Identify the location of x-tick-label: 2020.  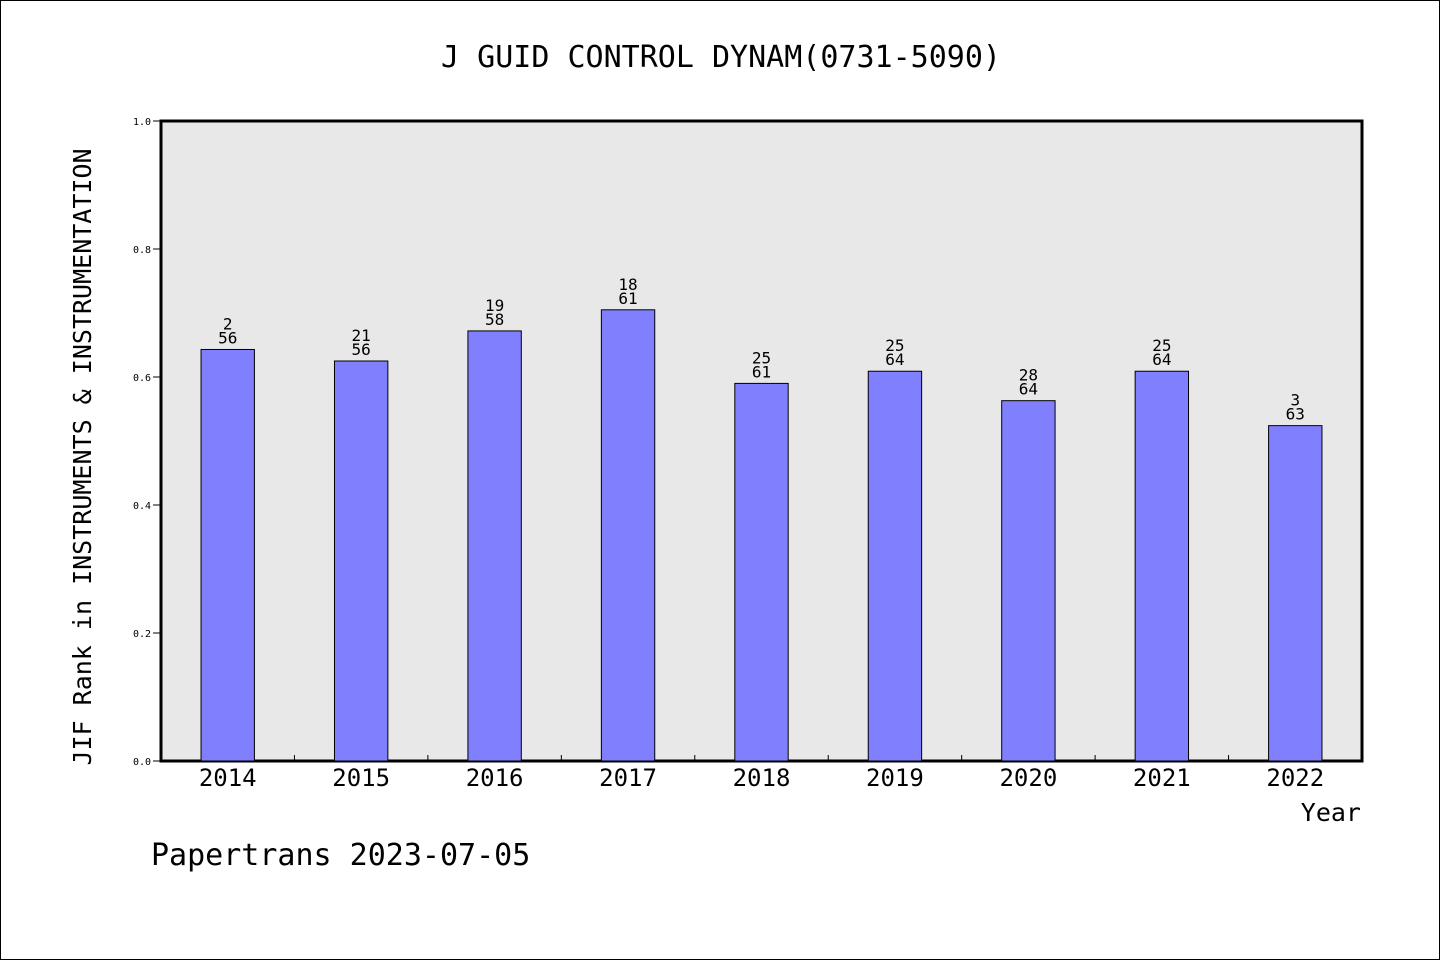
(1028, 778).